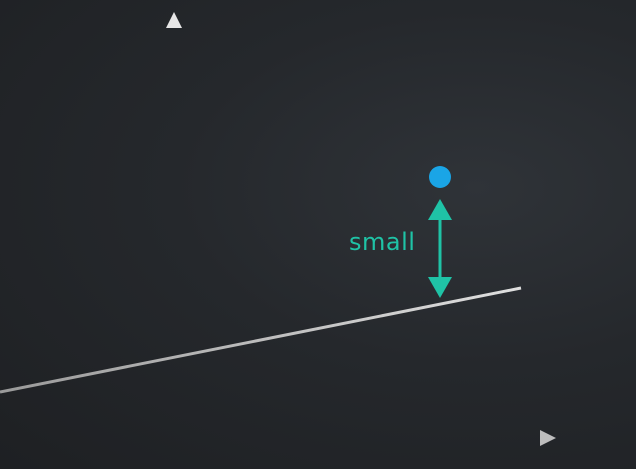 Image resolution: width=636 pixels, height=469 pixels. Describe the element at coordinates (440, 209) in the screenshot. I see `residual-arrowhead-up` at that location.